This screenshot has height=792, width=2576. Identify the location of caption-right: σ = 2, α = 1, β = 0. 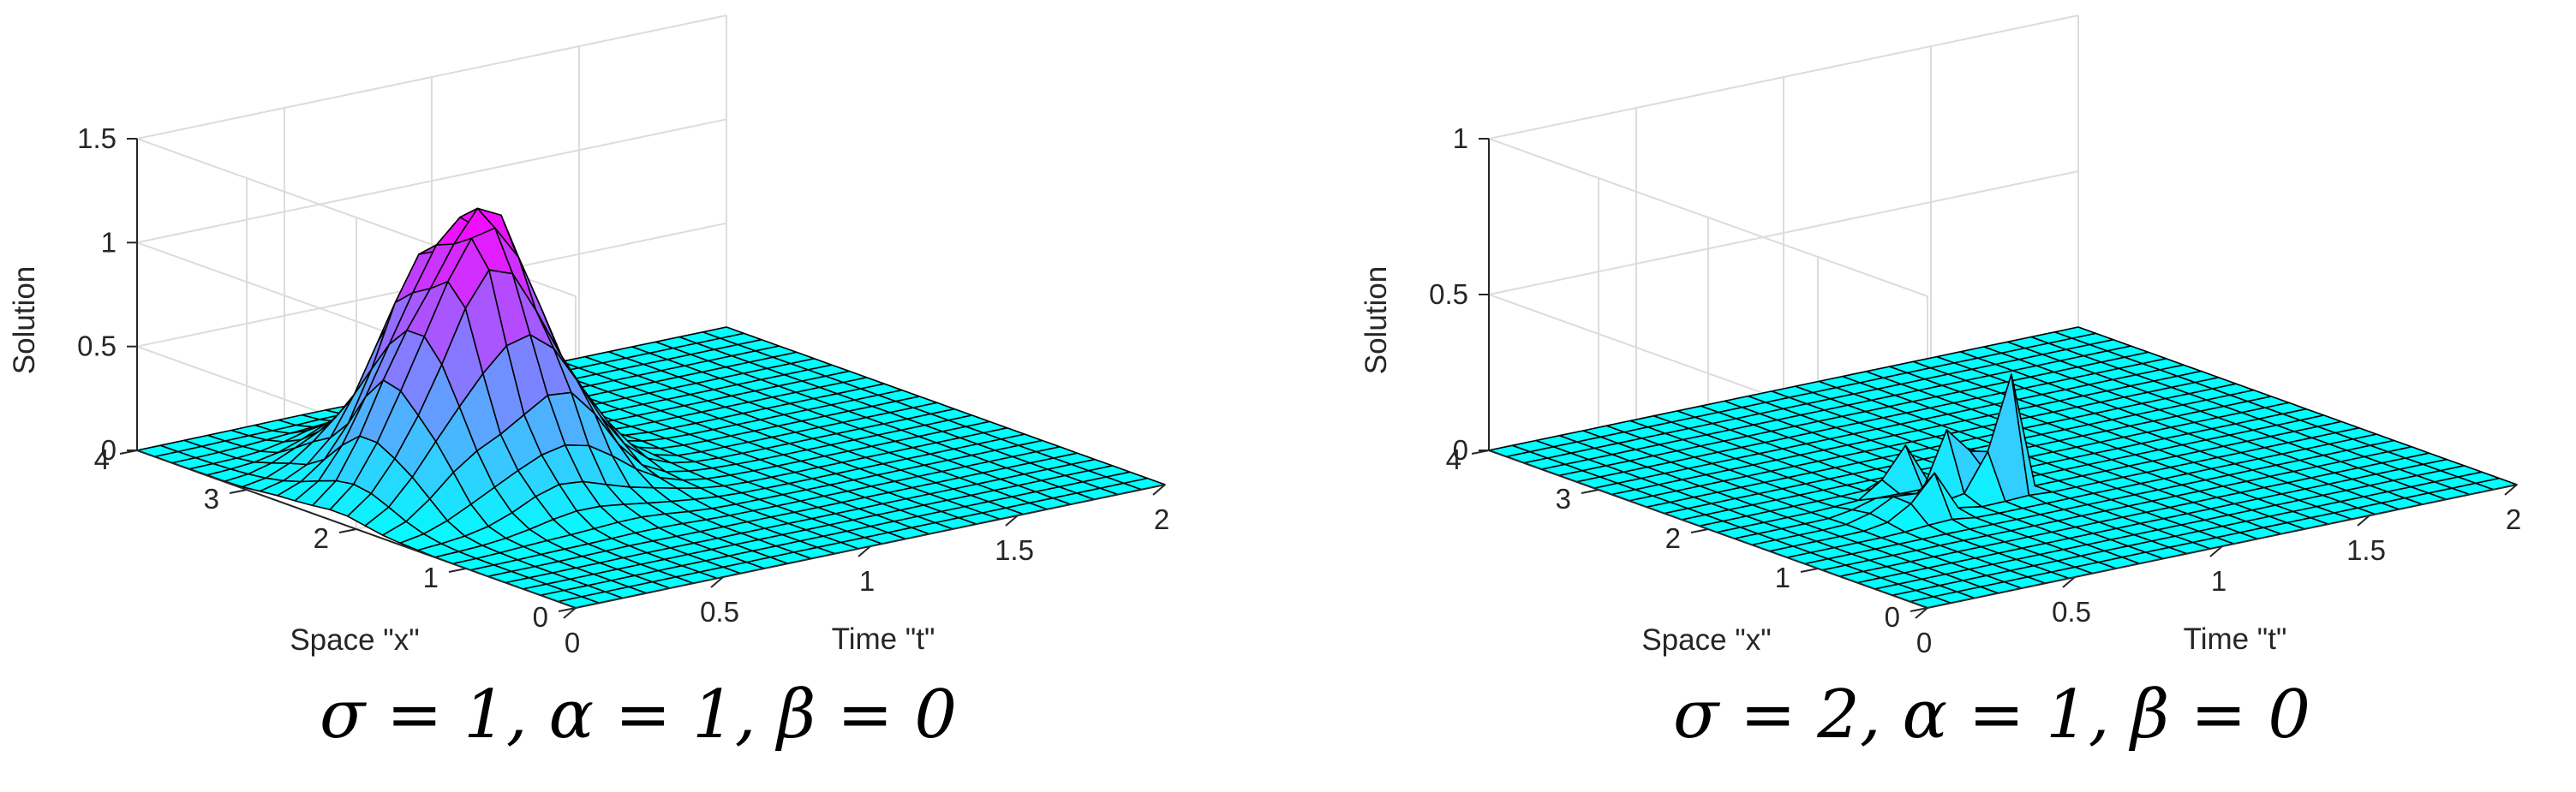
(1992, 715).